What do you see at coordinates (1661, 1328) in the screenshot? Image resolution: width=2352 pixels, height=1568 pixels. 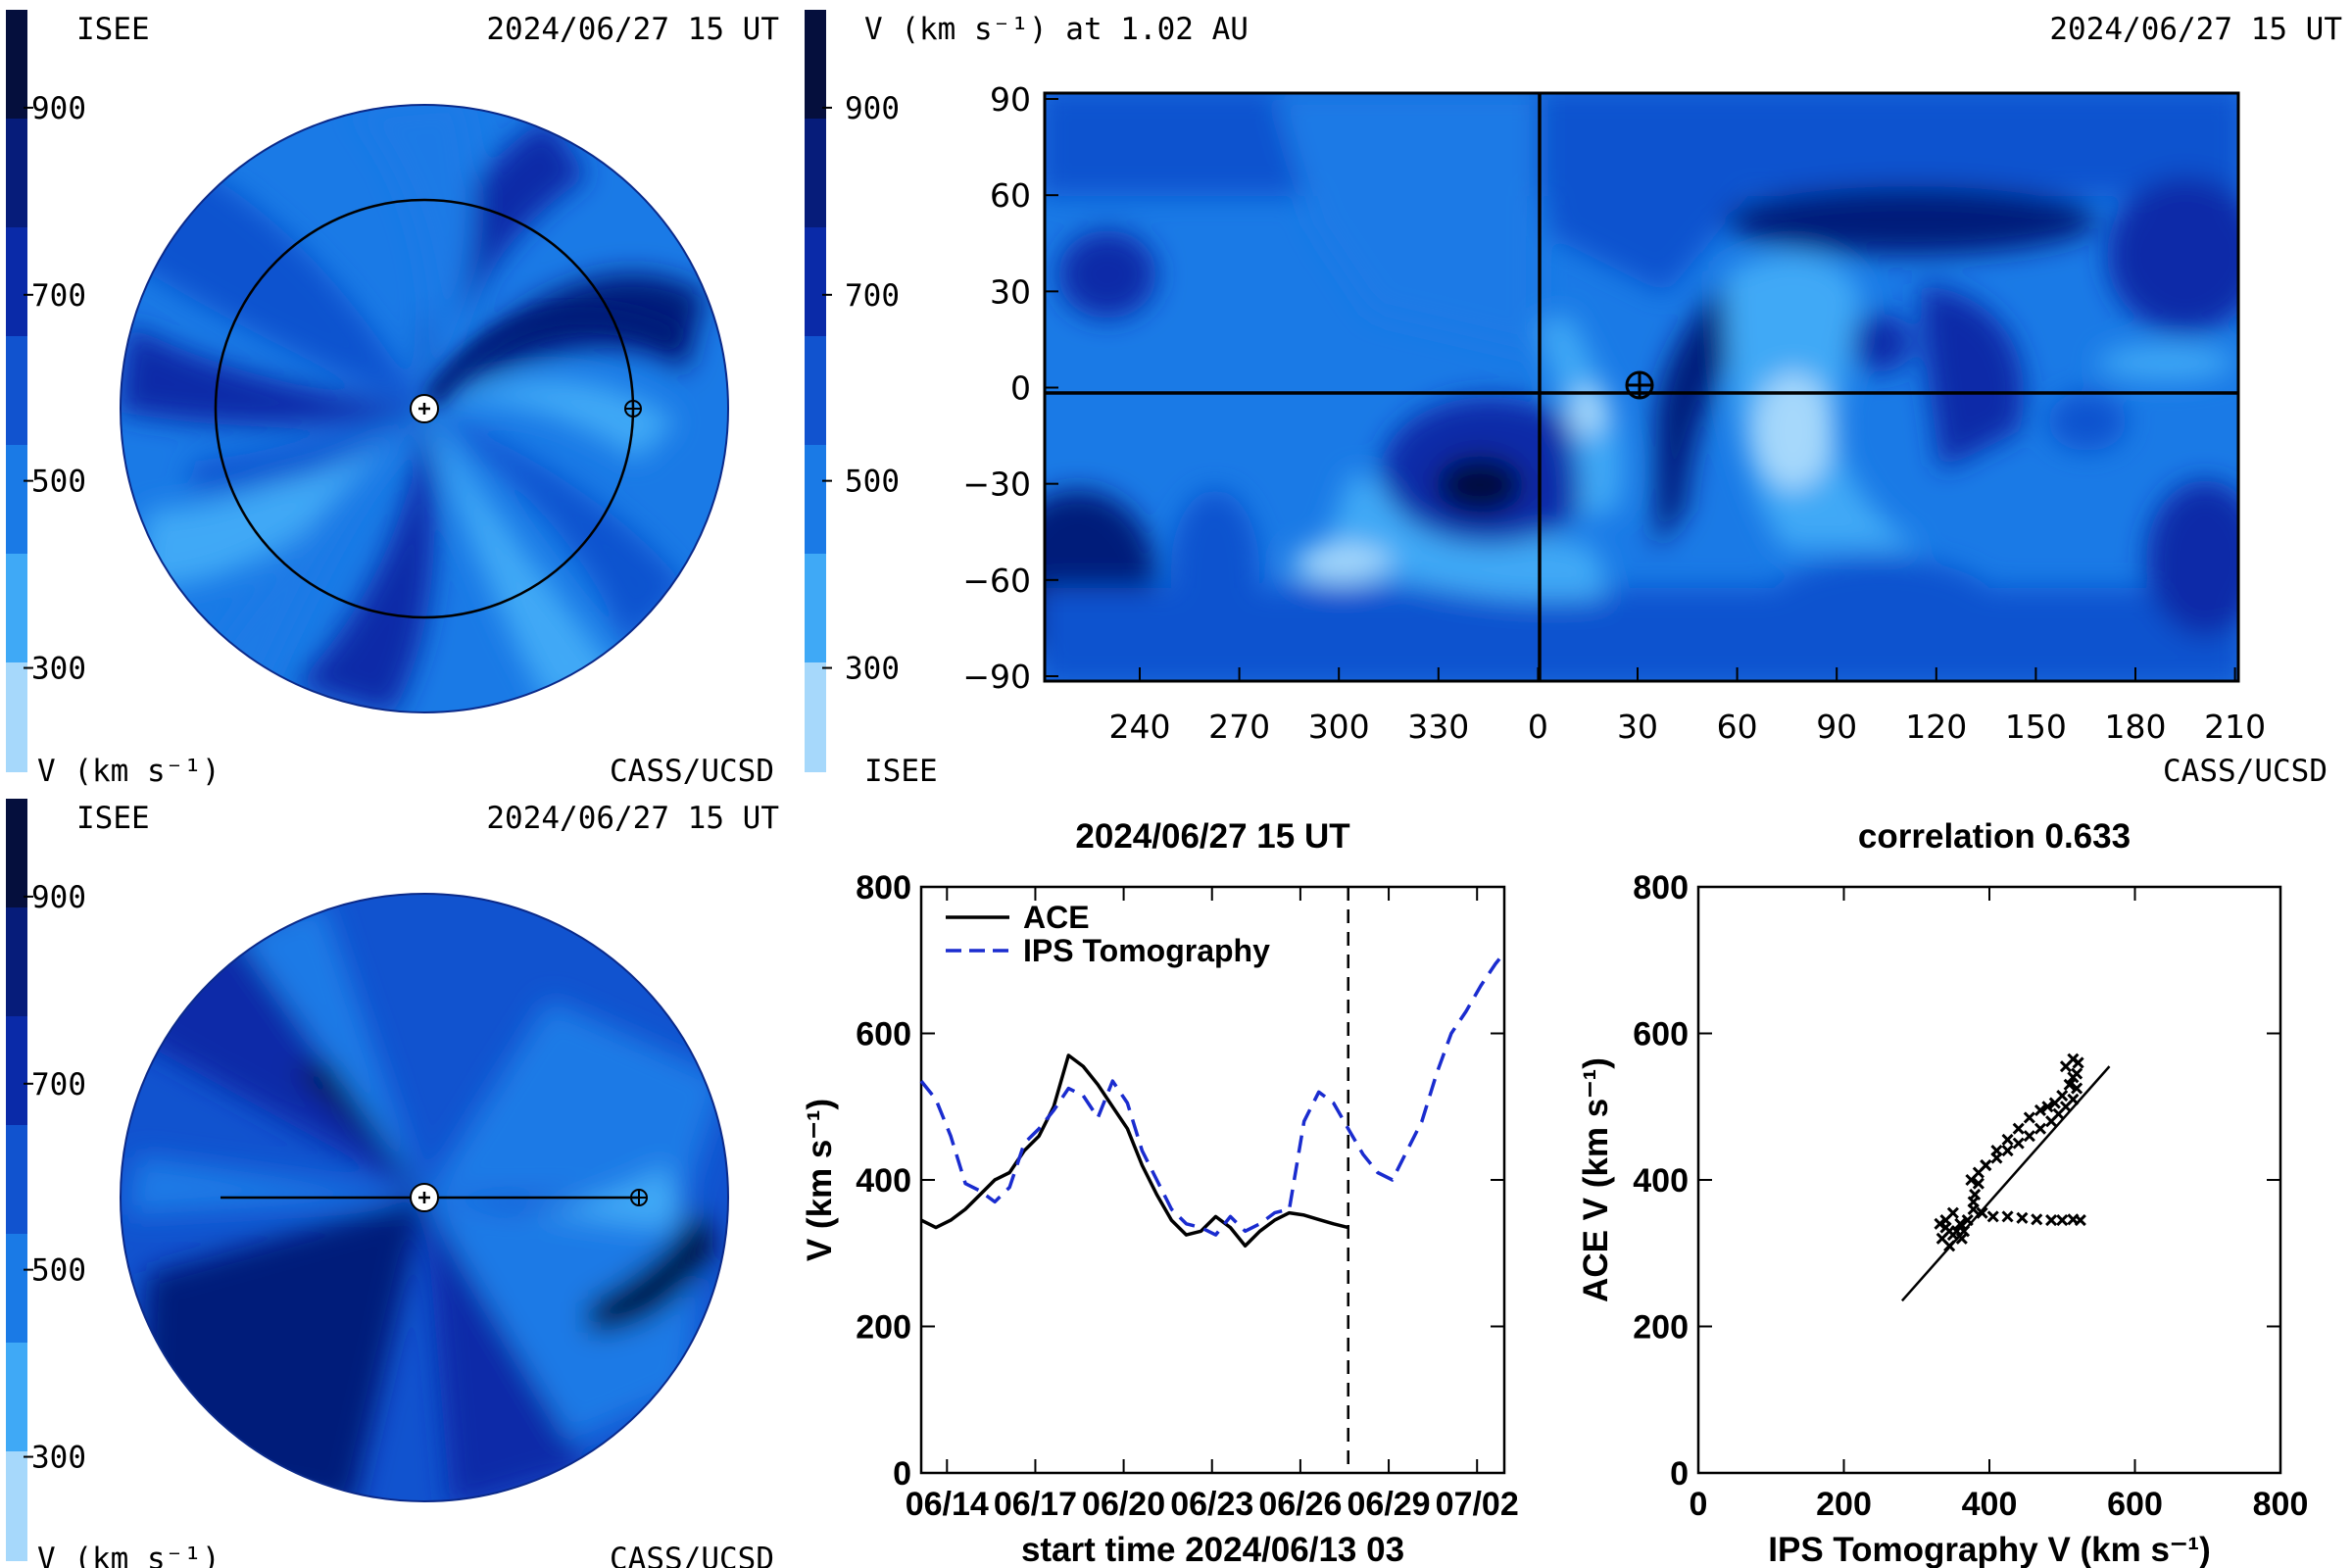 I see `sc-y-tick-label: 200` at bounding box center [1661, 1328].